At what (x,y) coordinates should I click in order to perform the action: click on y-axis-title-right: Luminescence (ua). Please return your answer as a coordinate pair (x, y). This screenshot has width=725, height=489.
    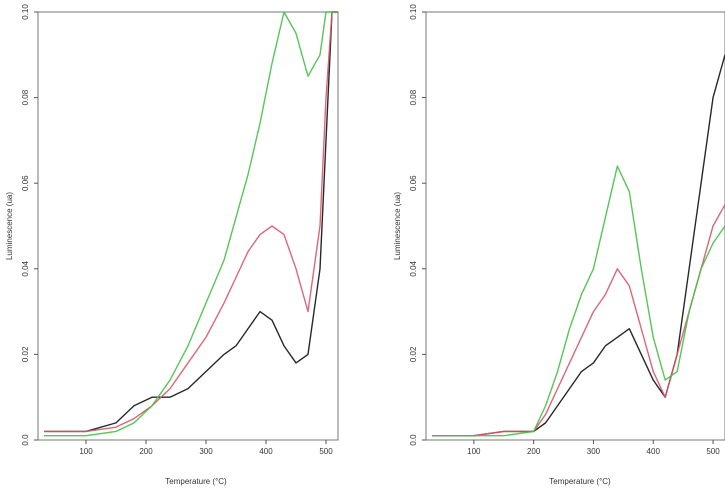
    Looking at the image, I should click on (397, 226).